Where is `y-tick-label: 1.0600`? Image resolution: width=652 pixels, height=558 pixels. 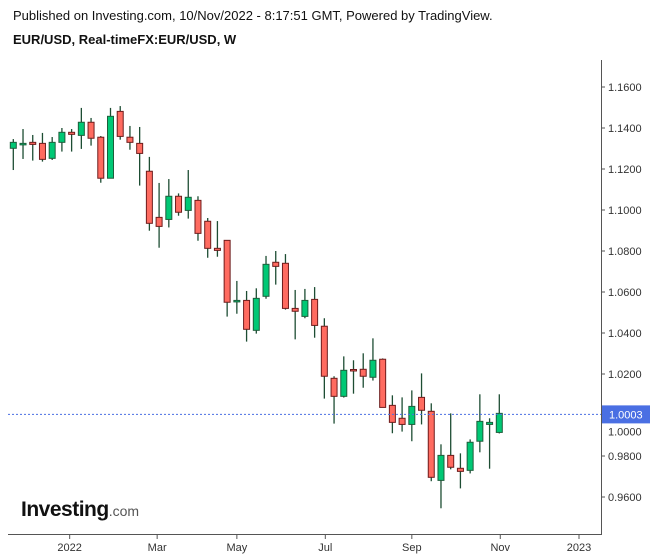 y-tick-label: 1.0600 is located at coordinates (625, 293).